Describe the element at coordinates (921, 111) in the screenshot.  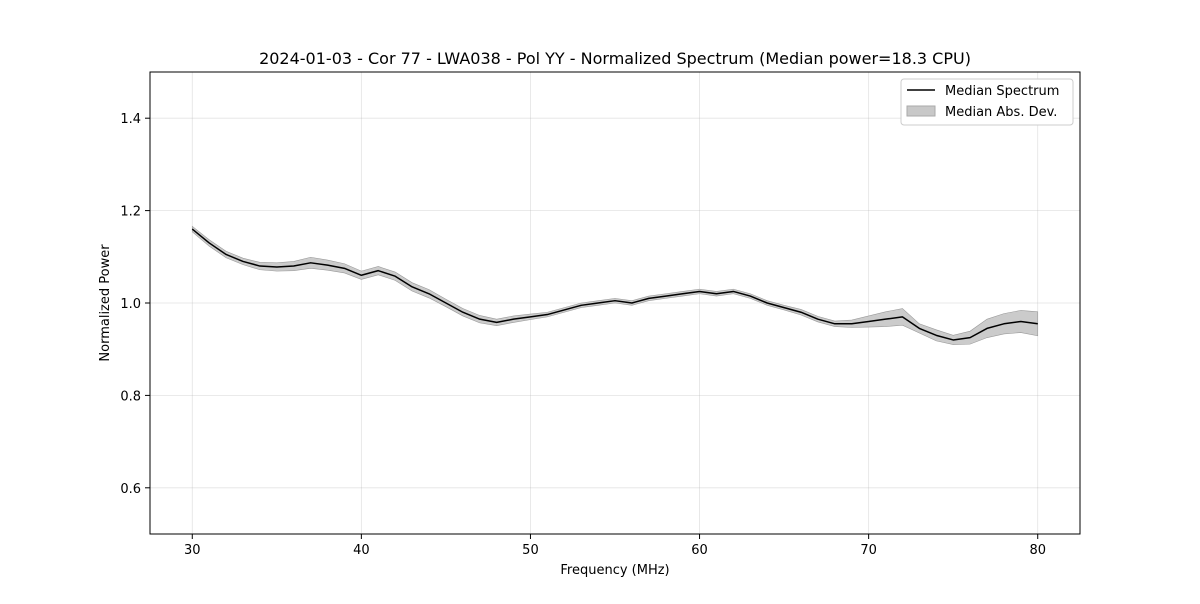
I see `legend-band-swatch` at that location.